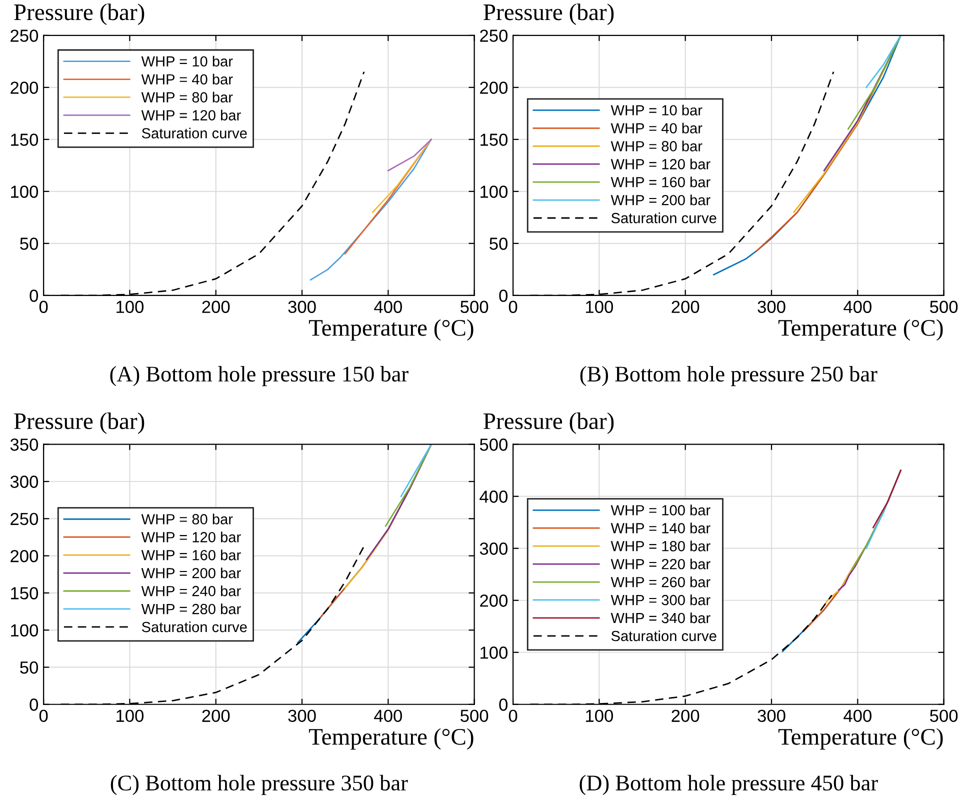  I want to click on text: (C) Bottom hole pressure 350 bar, so click(259, 785).